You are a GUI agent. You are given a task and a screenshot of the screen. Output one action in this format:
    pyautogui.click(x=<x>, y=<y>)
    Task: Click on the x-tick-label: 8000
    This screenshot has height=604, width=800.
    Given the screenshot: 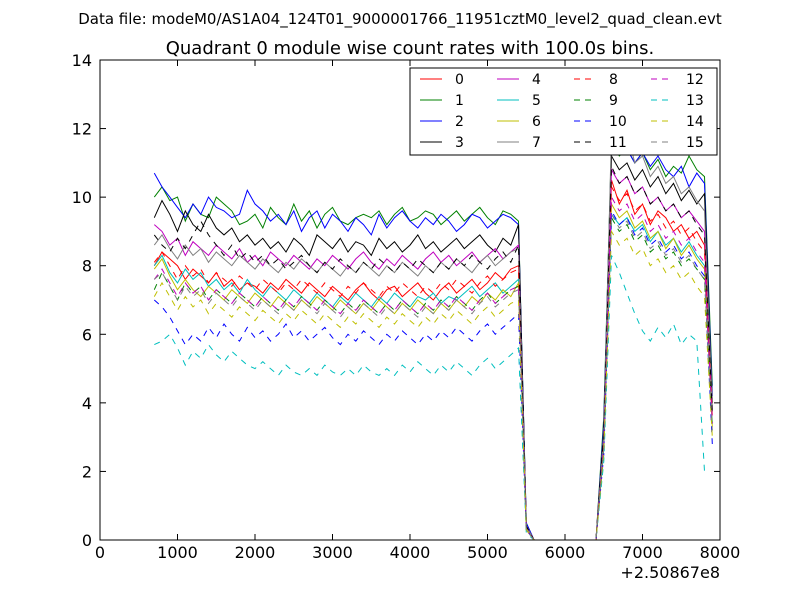 What is the action you would take?
    pyautogui.click(x=720, y=552)
    